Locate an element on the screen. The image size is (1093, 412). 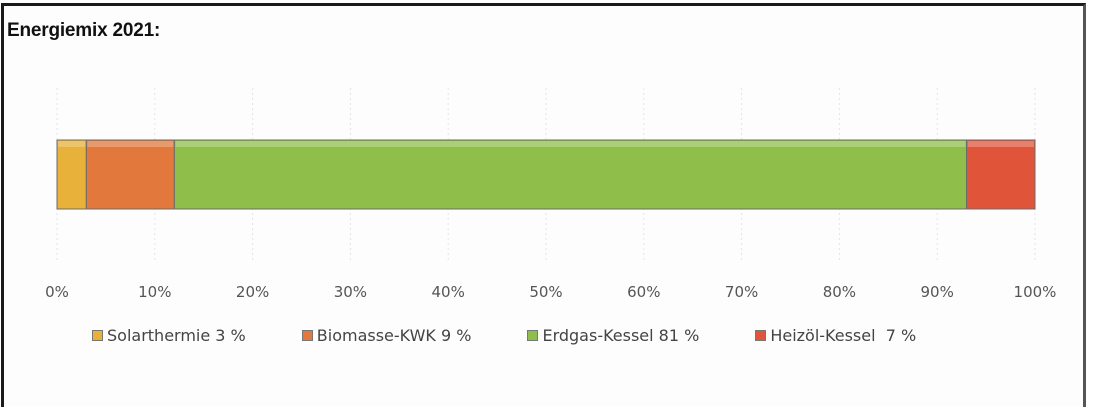
legend-swatch-erdgas is located at coordinates (533, 335).